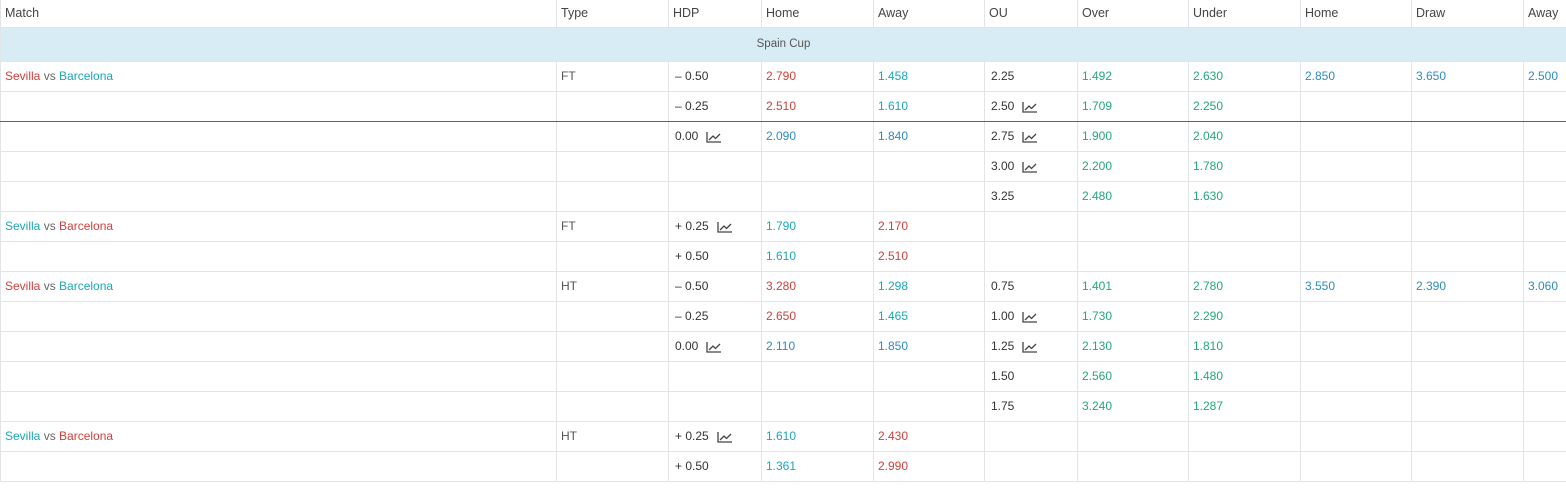 This screenshot has height=493, width=1566. I want to click on hdp-home-odds: 3.280, so click(817, 286).